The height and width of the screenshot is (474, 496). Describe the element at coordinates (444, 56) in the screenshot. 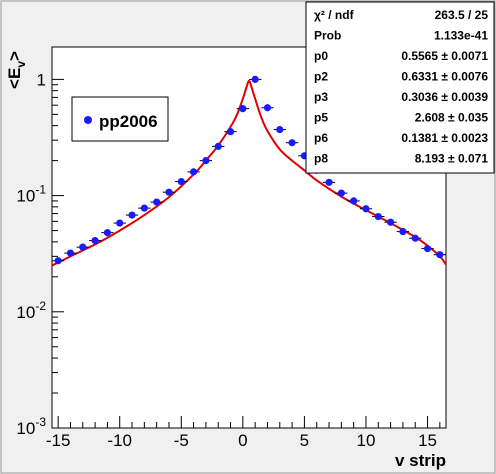

I see `stats-value: 0.5565 ± 0.0071` at that location.